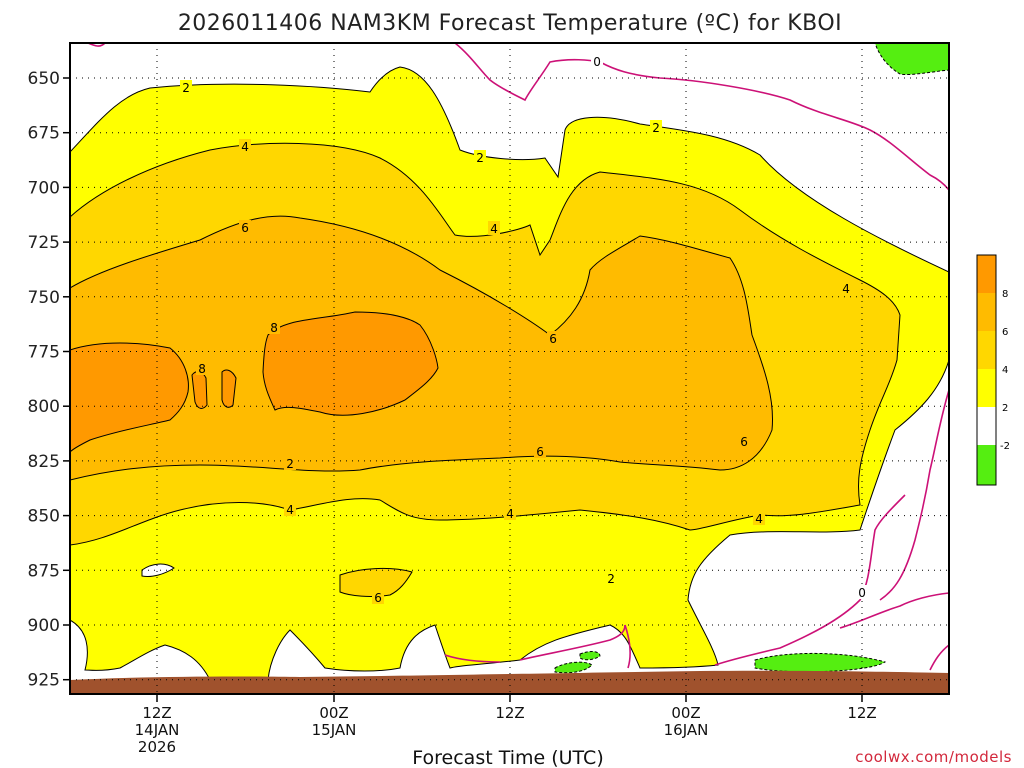 This screenshot has height=768, width=1024. I want to click on y-tick-label: 700, so click(44, 188).